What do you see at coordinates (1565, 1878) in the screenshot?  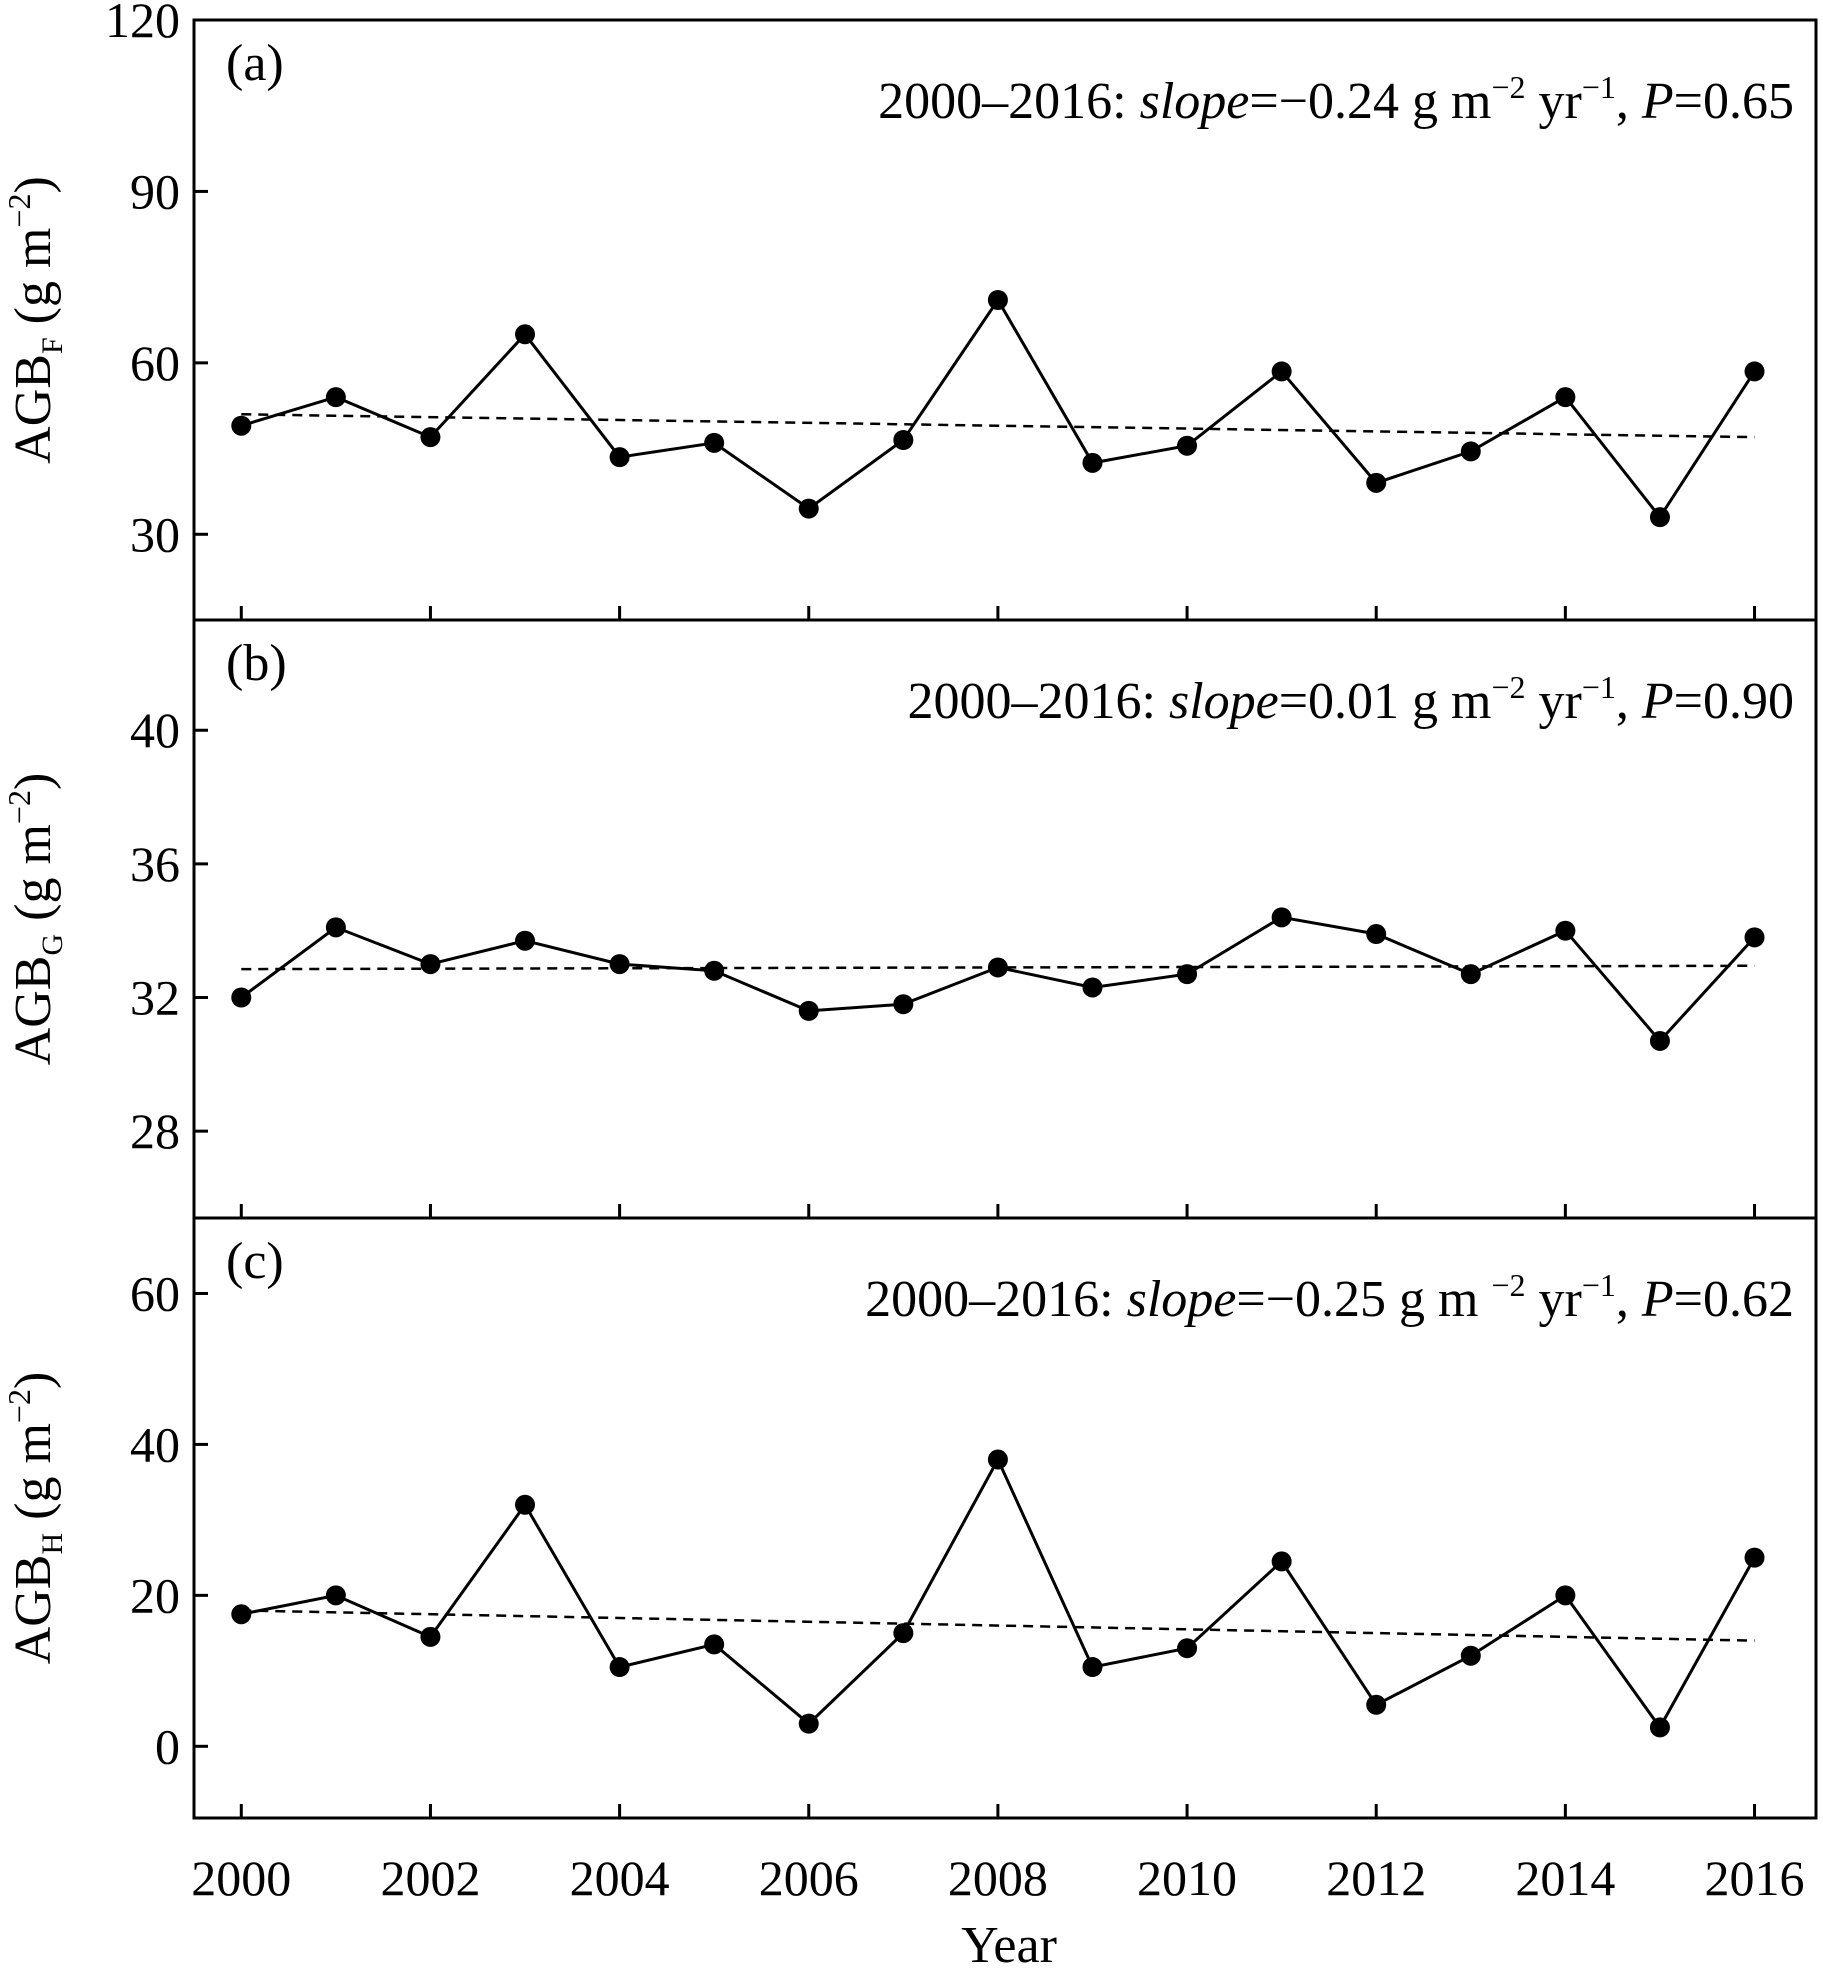 I see `x-tick-label: 2014` at bounding box center [1565, 1878].